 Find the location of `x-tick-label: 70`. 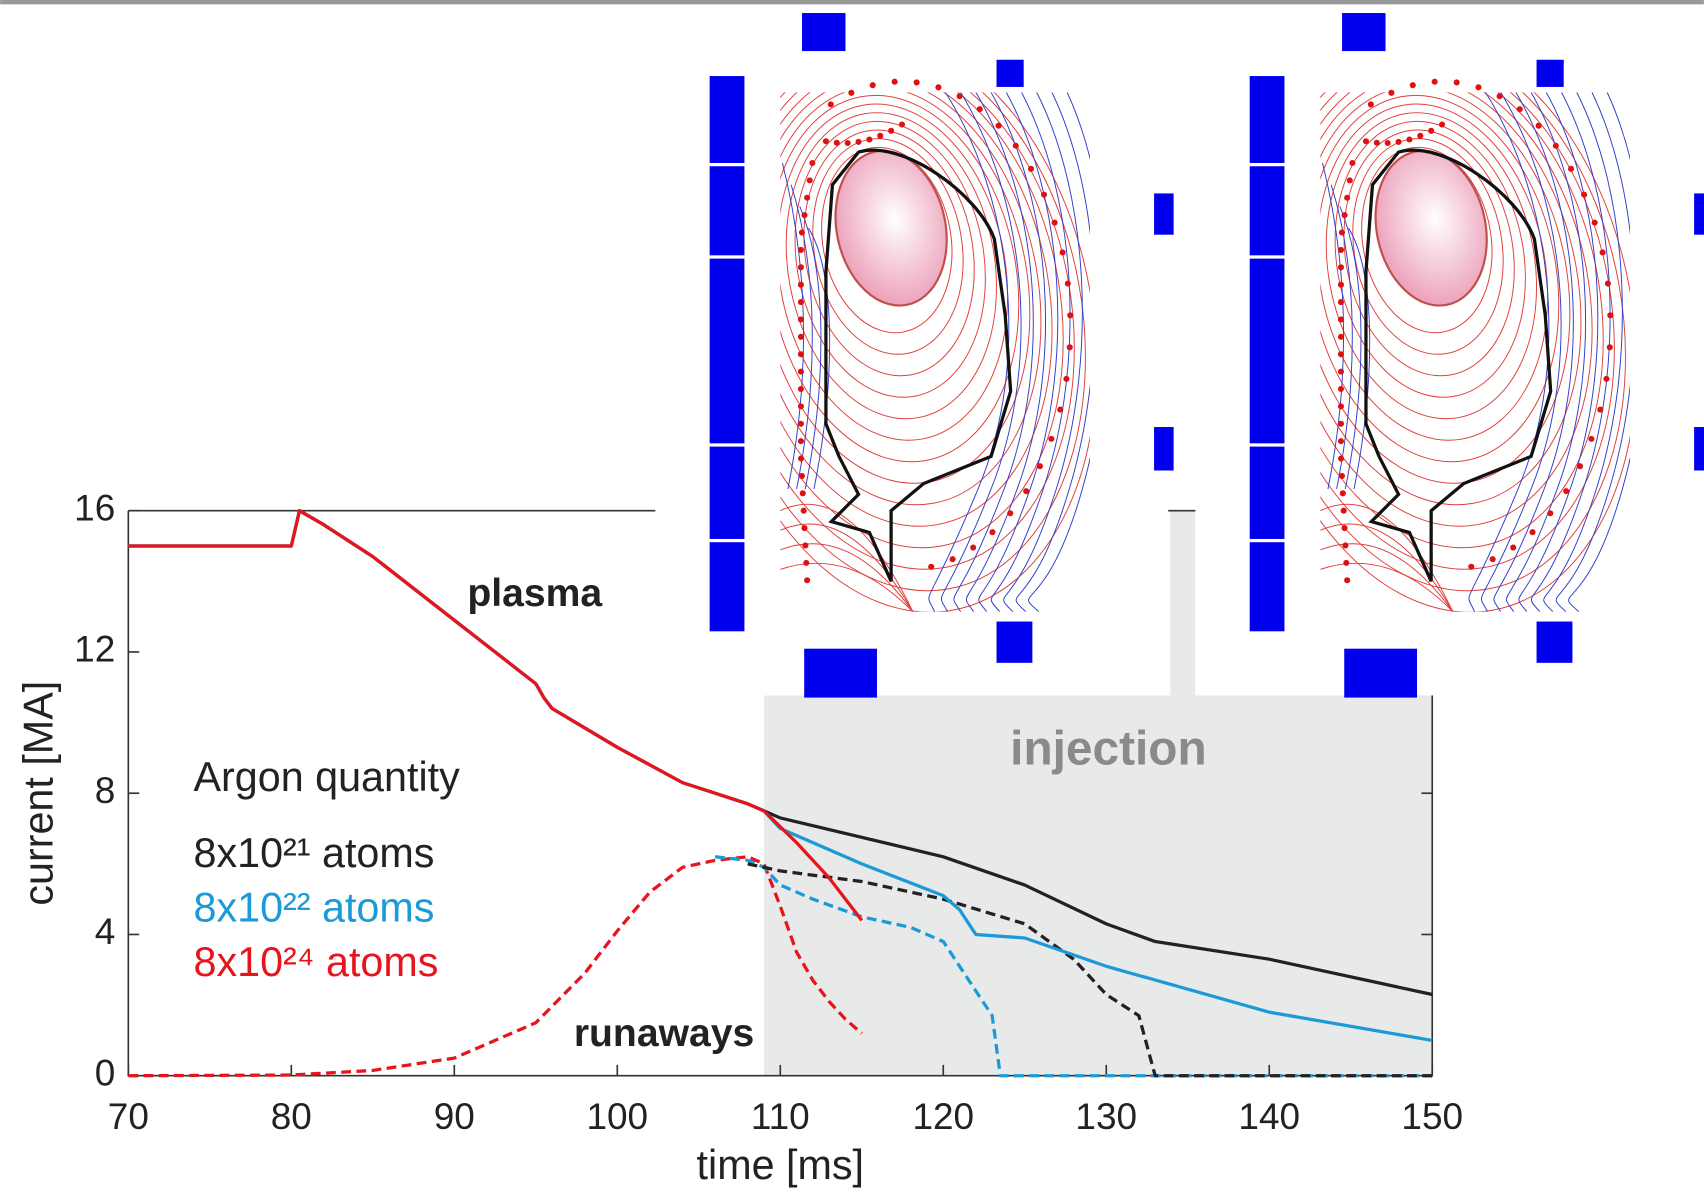

x-tick-label: 70 is located at coordinates (128, 1116).